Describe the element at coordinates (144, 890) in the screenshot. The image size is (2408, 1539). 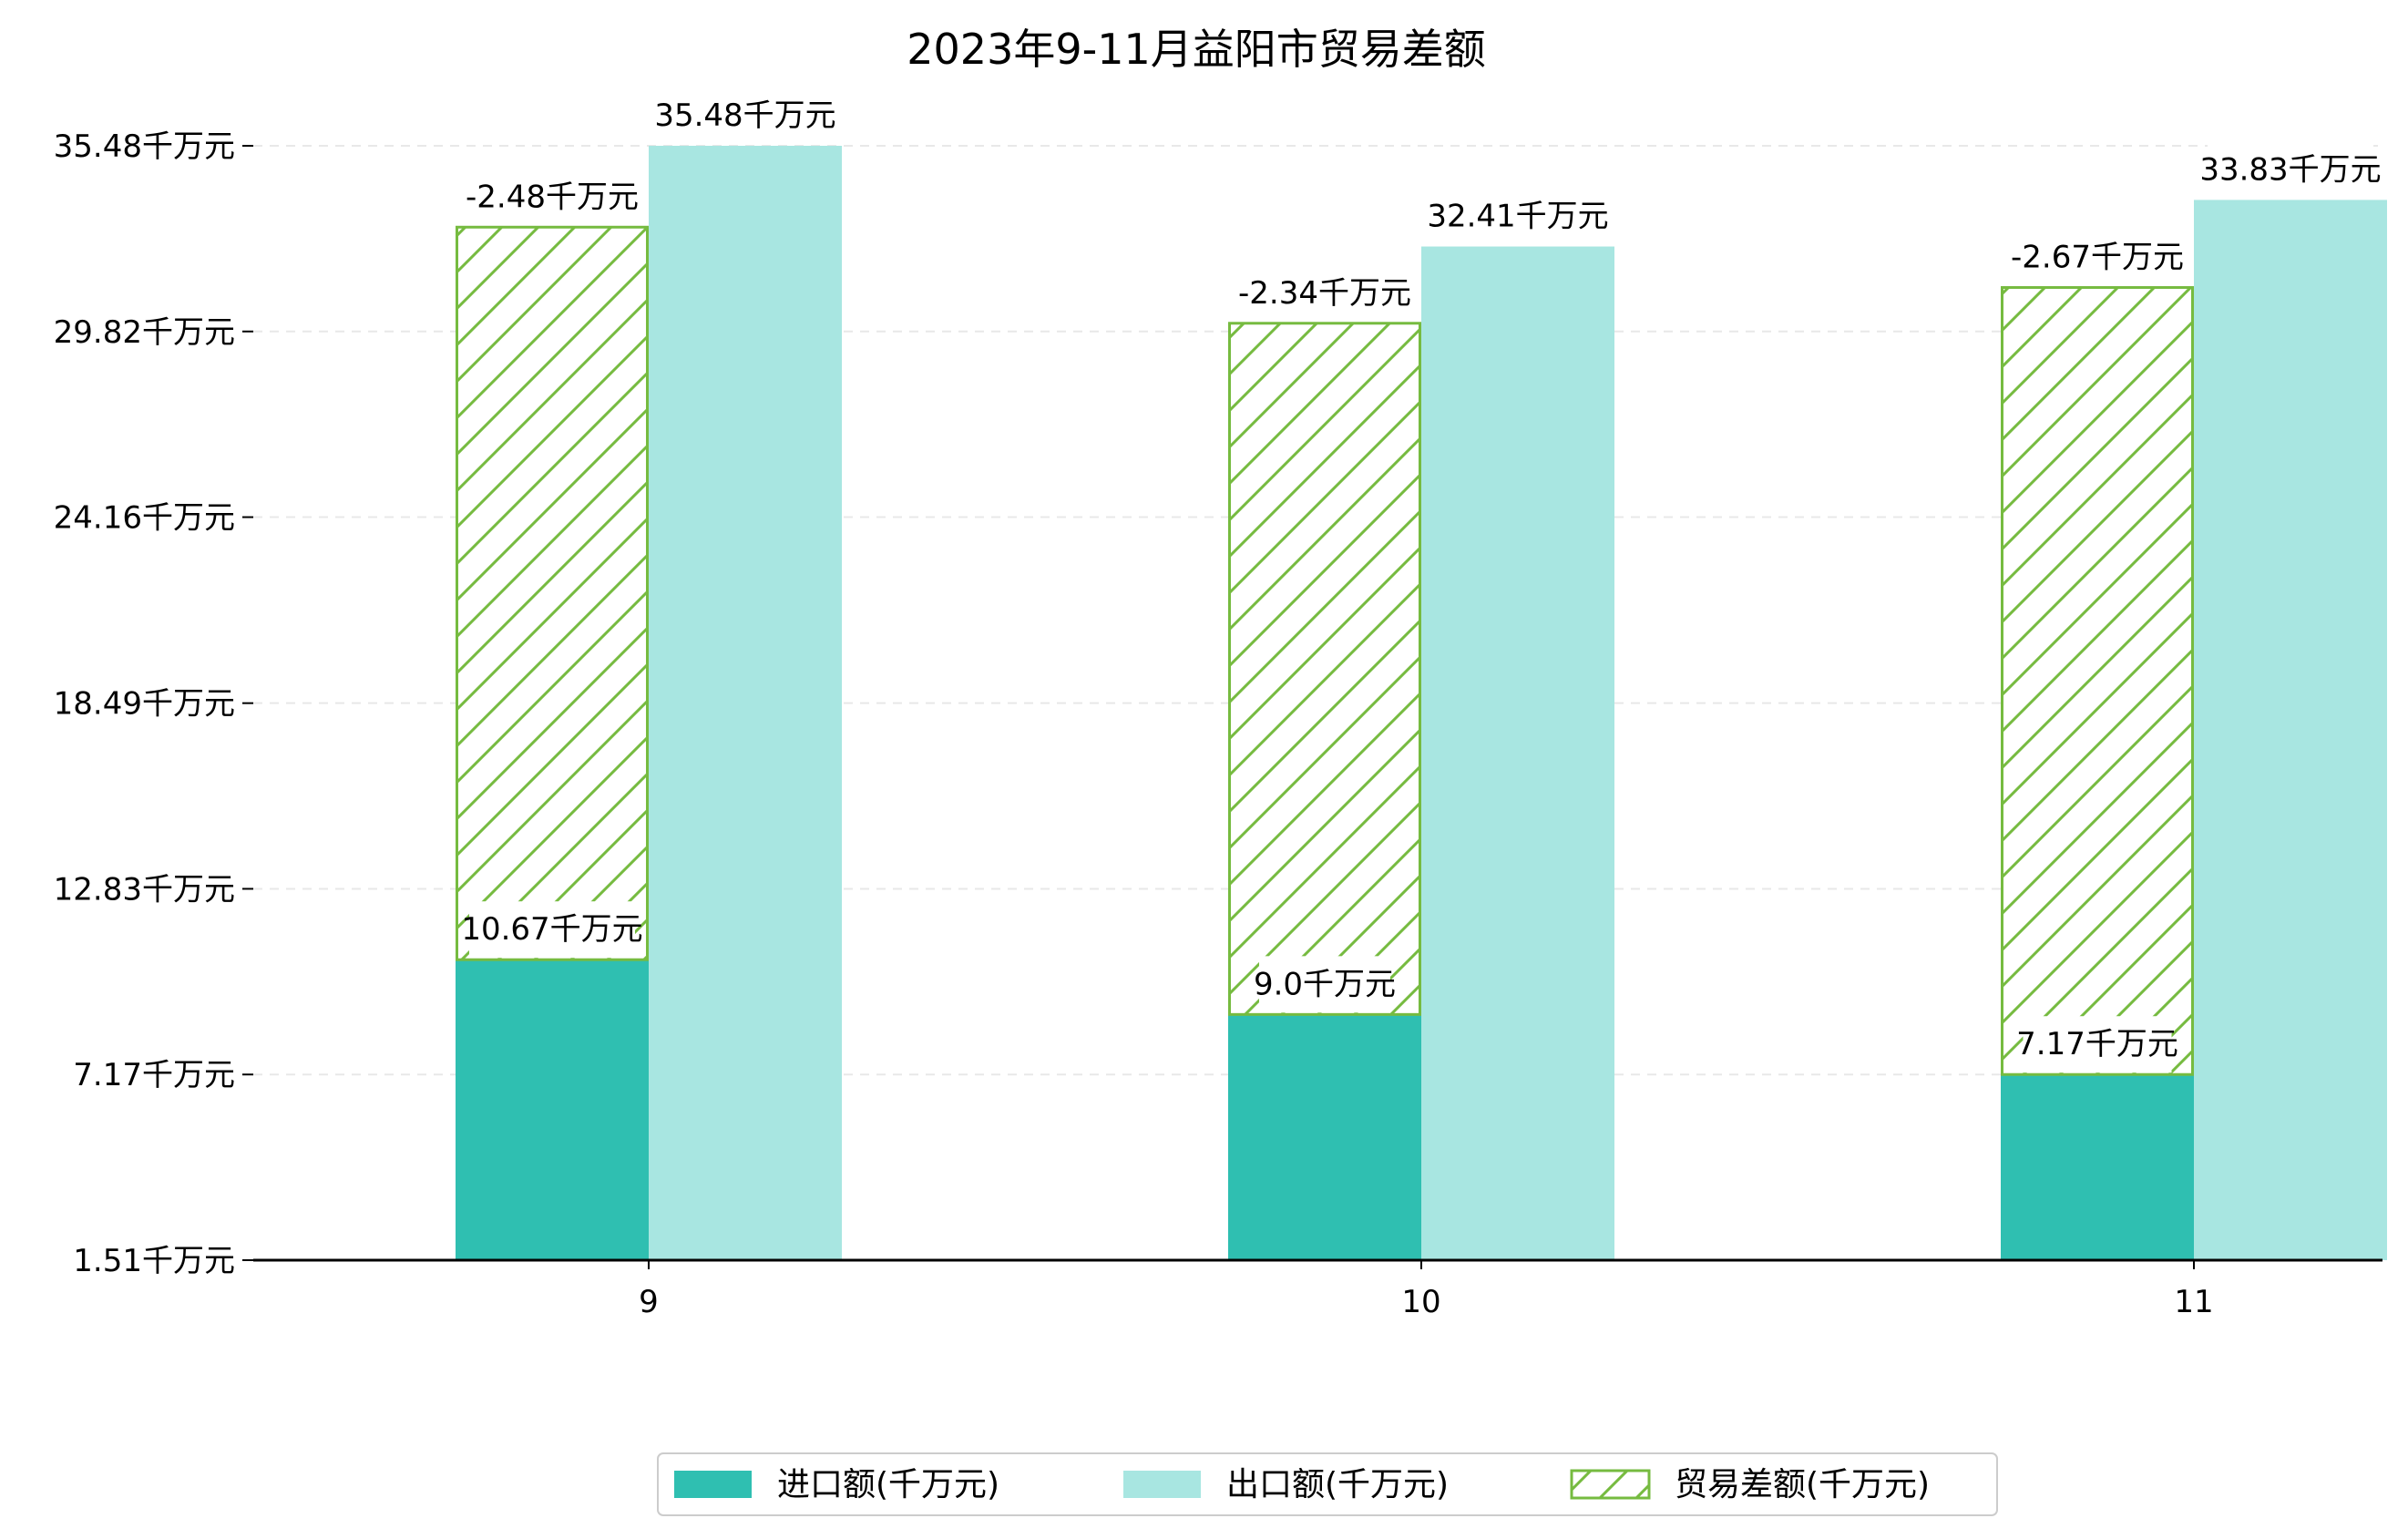
I see `y-tick-label: 12.83千万元` at that location.